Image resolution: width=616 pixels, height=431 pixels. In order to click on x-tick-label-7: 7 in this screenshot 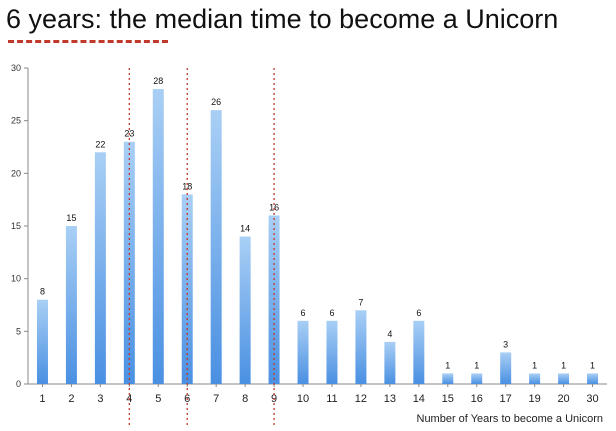, I will do `click(216, 399)`.